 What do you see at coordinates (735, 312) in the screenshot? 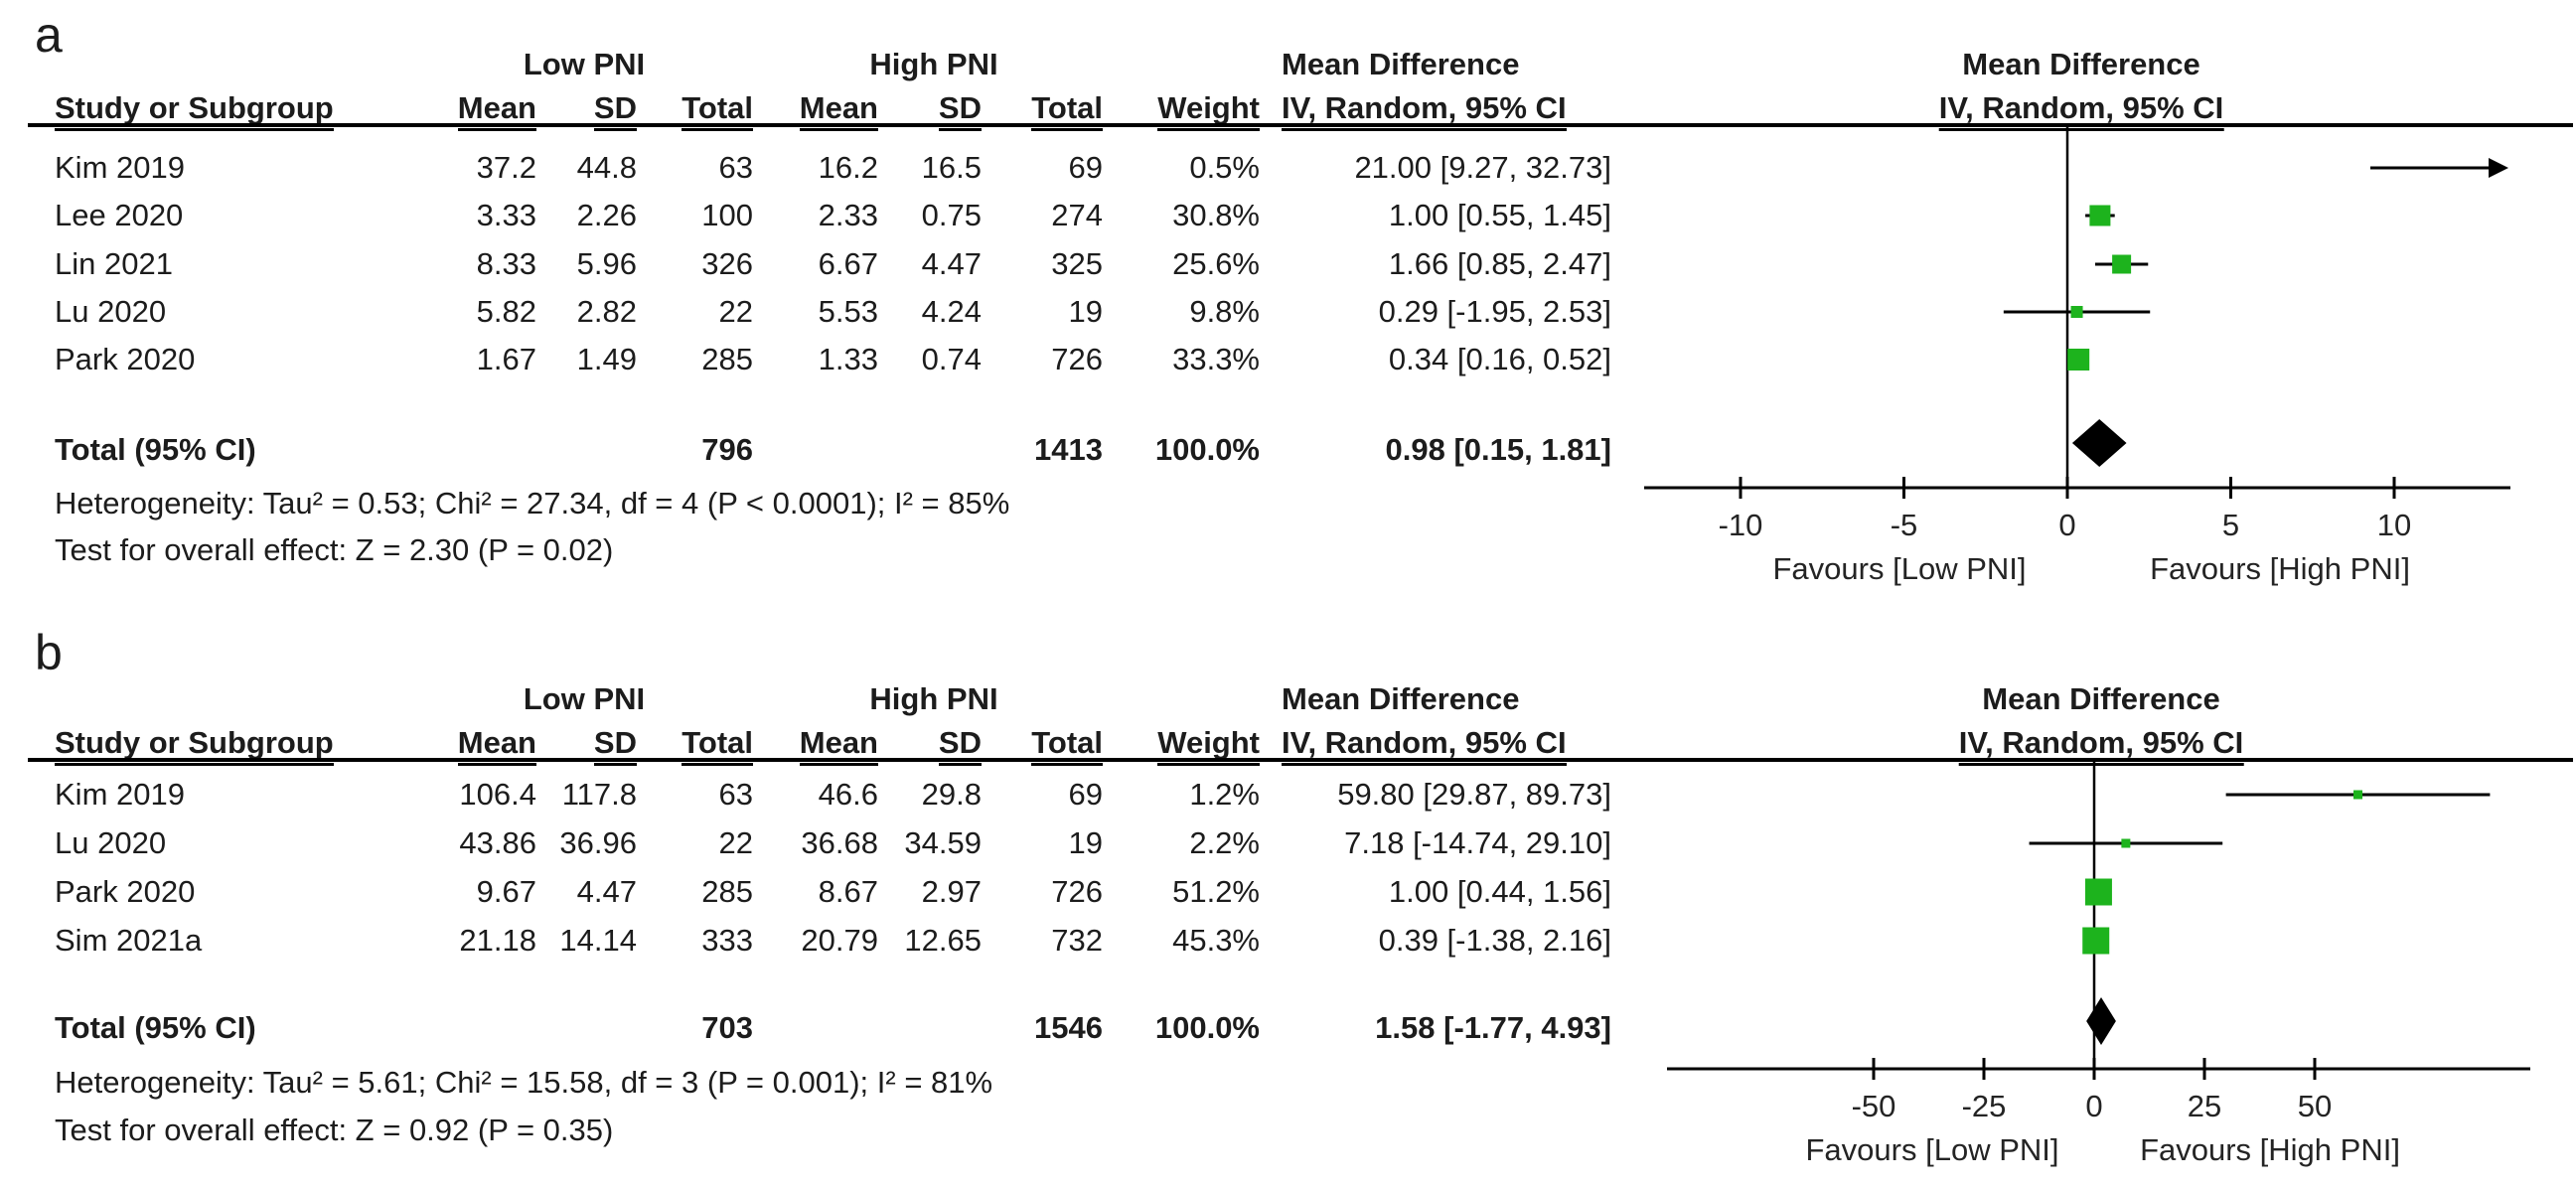
I see `study-n1: 22` at bounding box center [735, 312].